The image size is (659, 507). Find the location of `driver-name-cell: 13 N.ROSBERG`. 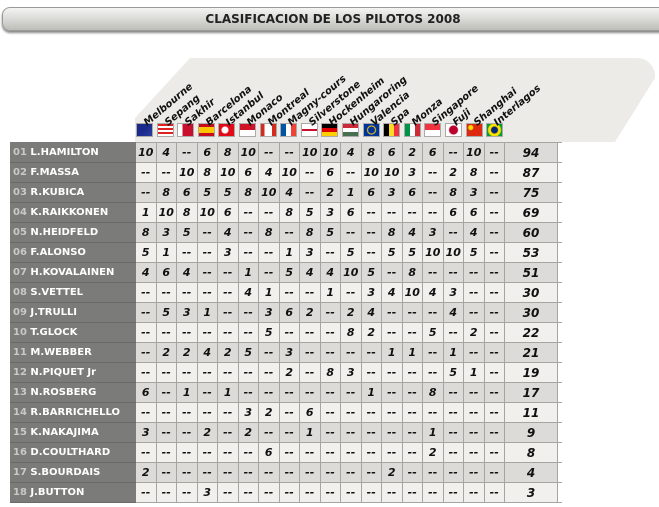

driver-name-cell: 13 N.ROSBERG is located at coordinates (73, 392).